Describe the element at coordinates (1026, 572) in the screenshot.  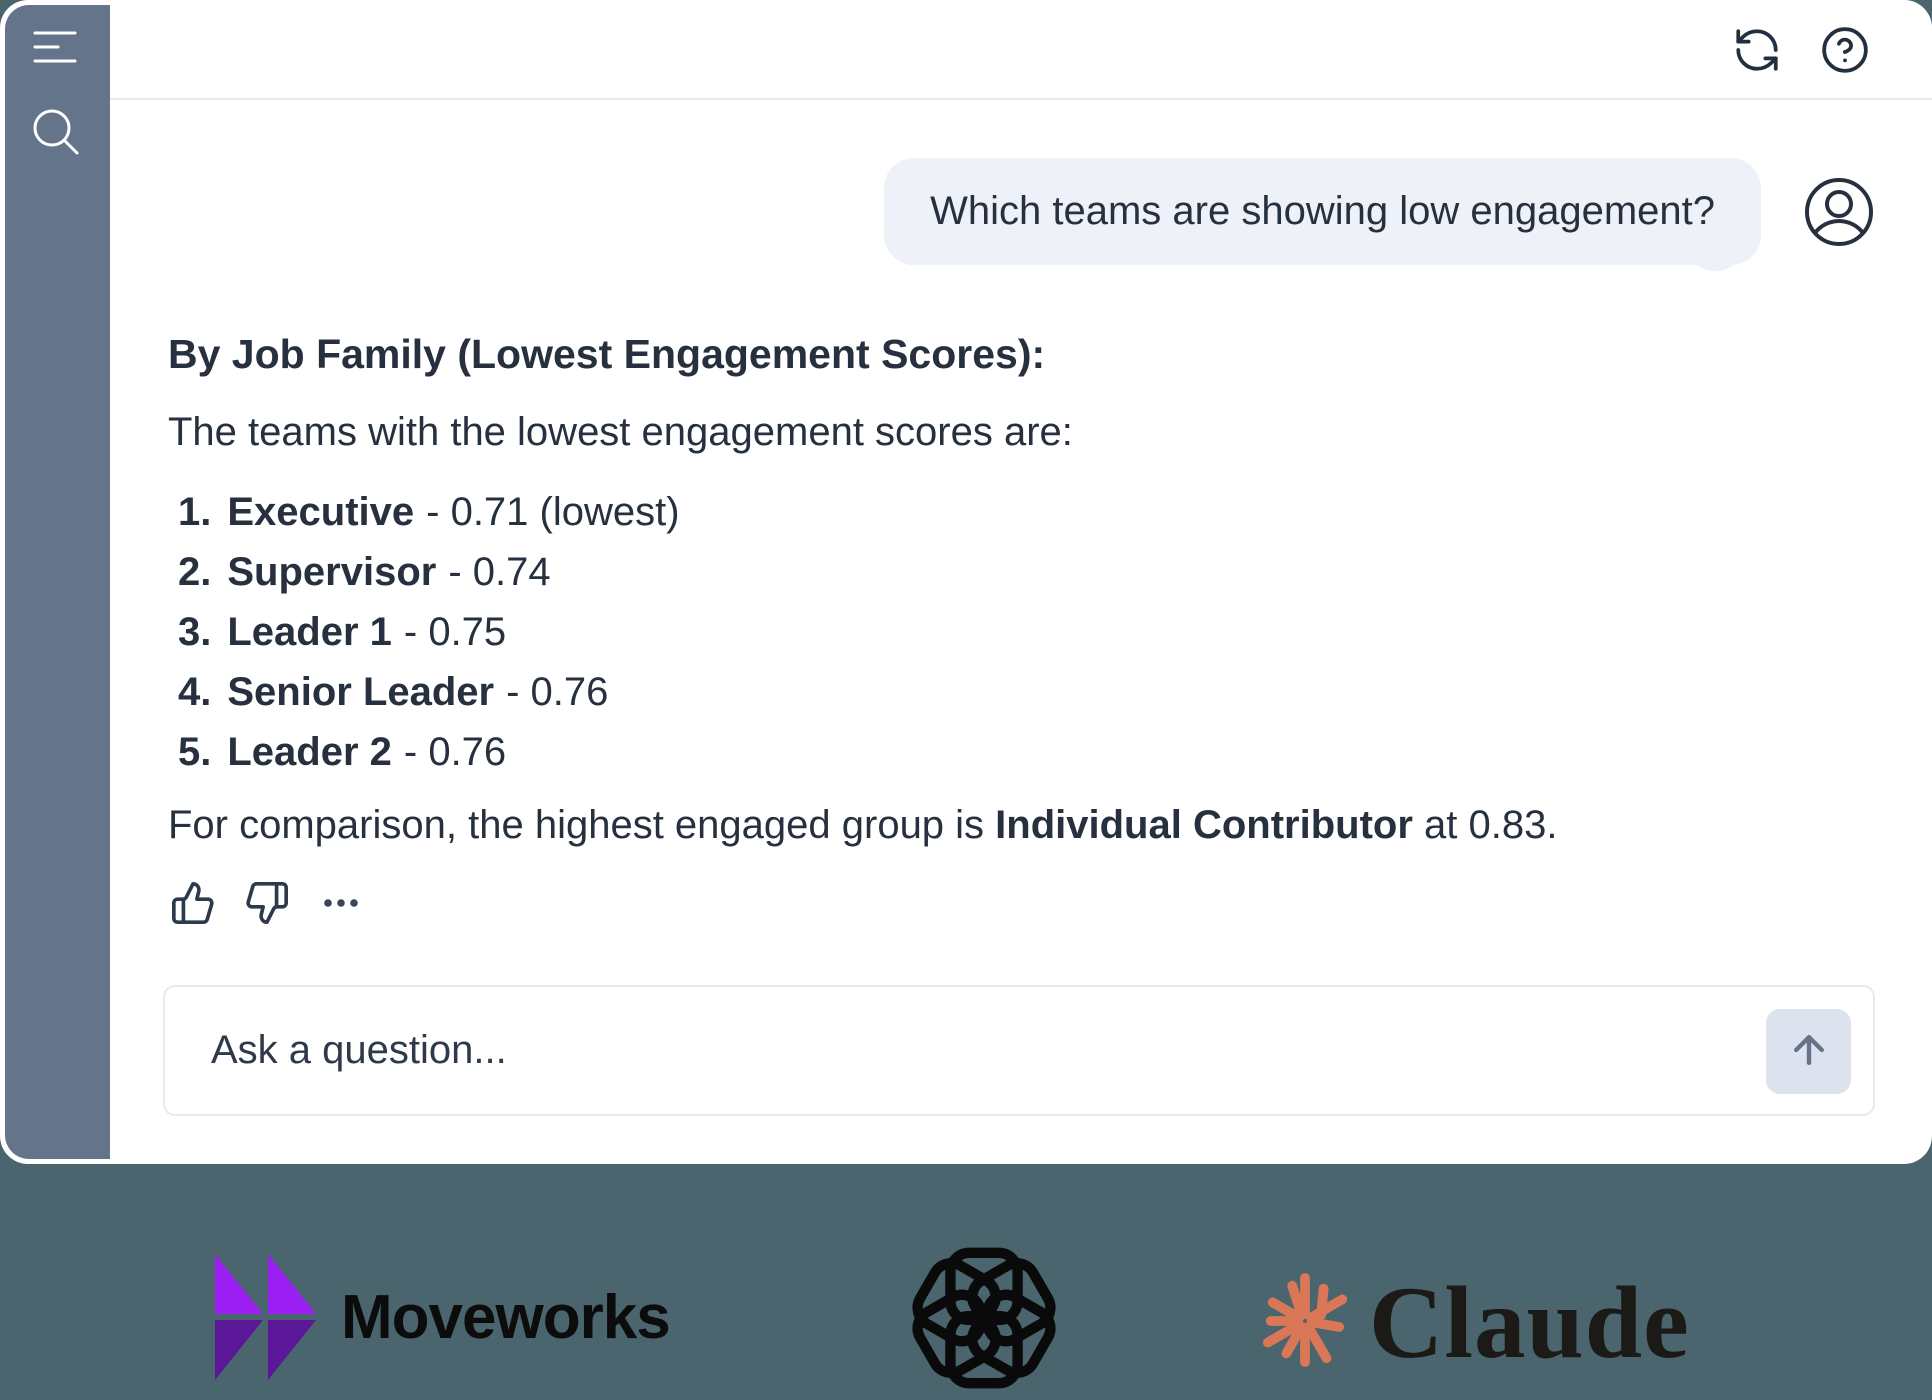
I see `list-item: 2. Supervisor - 0.74` at that location.